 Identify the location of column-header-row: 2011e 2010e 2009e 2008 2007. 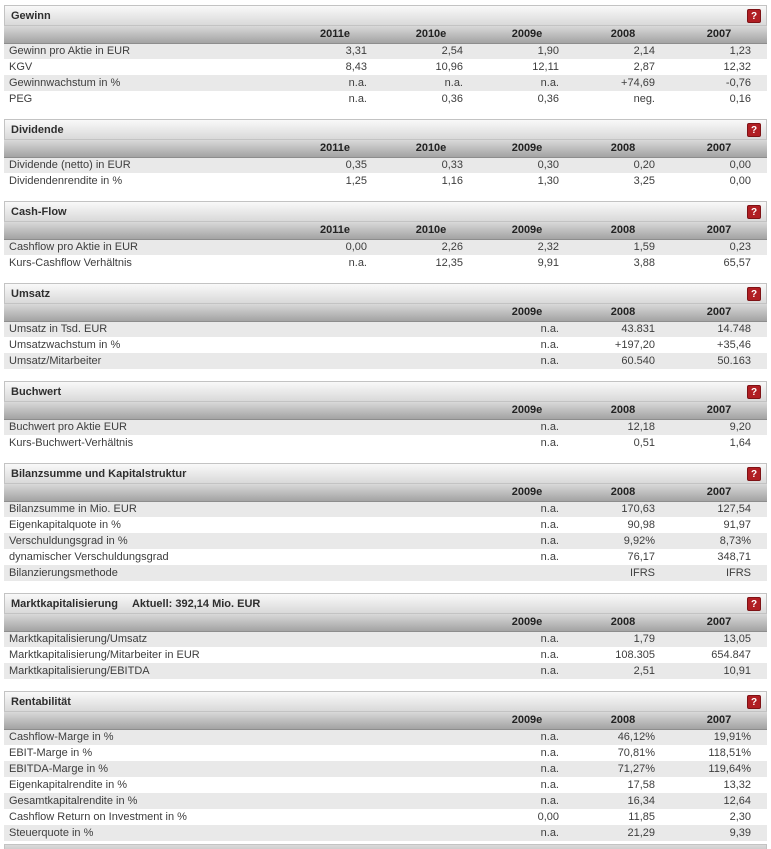
(385, 149).